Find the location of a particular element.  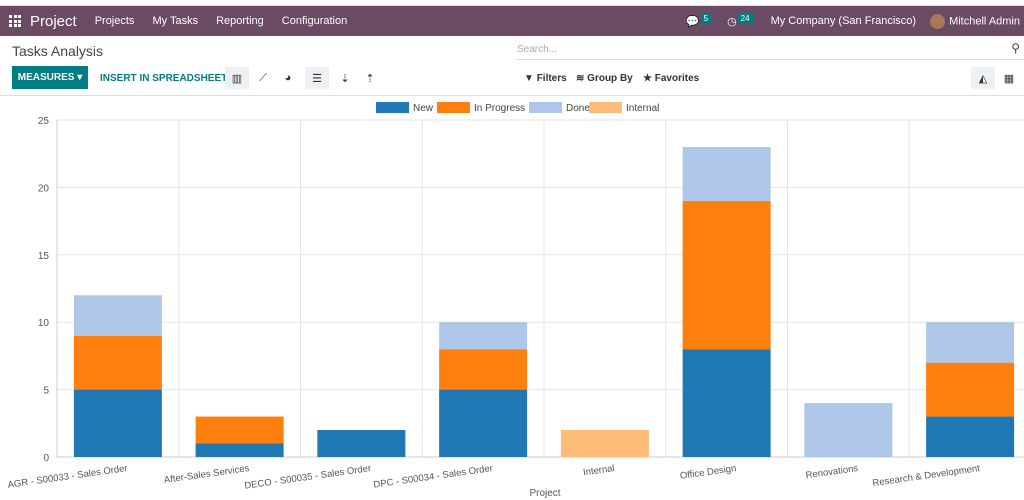

divider is located at coordinates (512, 95).